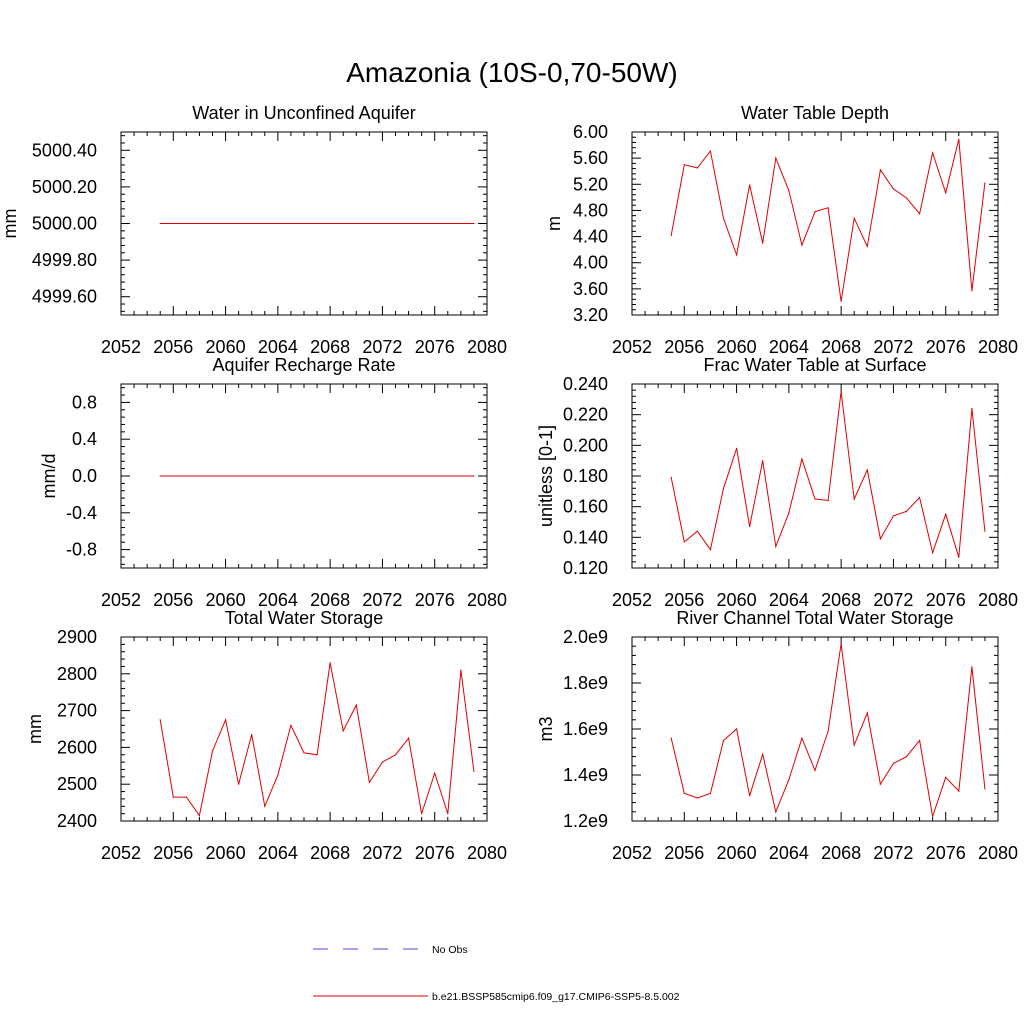 The width and height of the screenshot is (1024, 1024). What do you see at coordinates (554, 223) in the screenshot?
I see `y-axis-label: m` at bounding box center [554, 223].